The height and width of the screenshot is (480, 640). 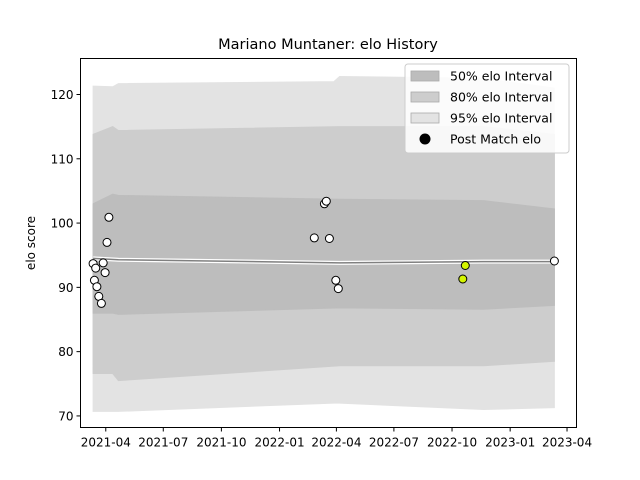 I want to click on mean-elo-line-group, so click(x=323, y=260).